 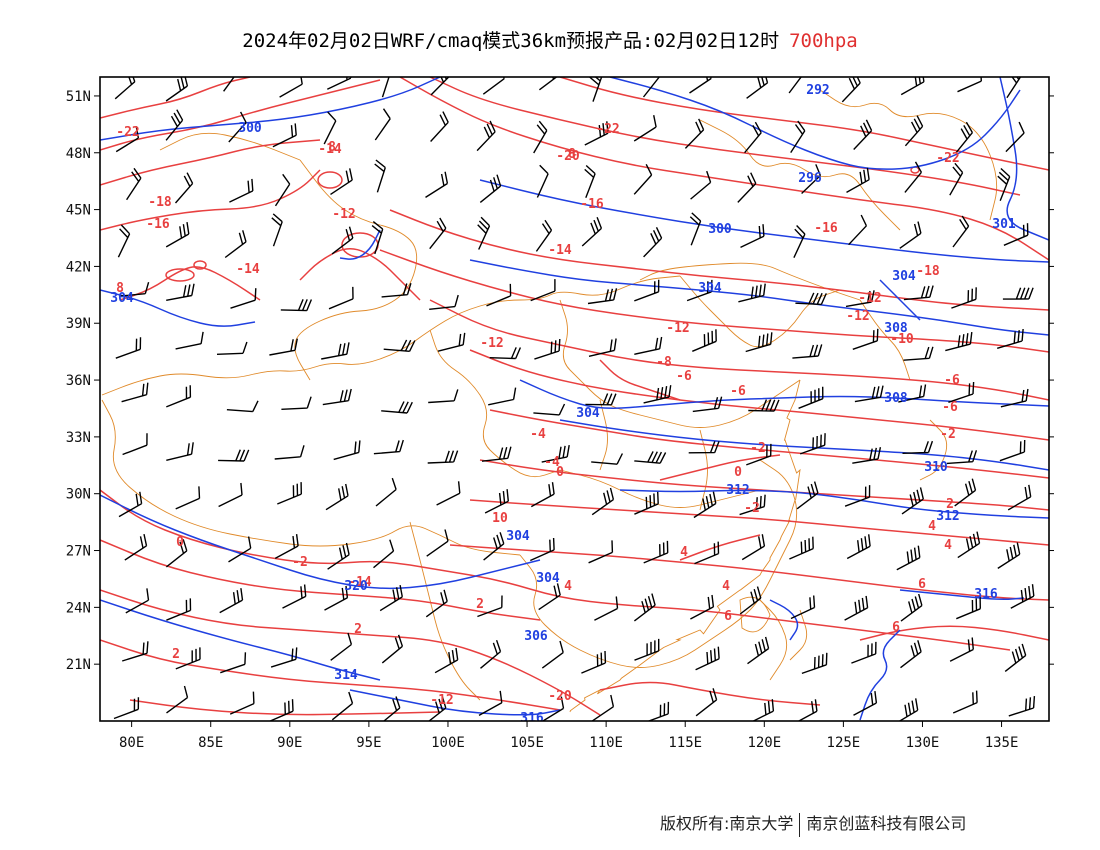 I want to click on height-label: 312, so click(x=737, y=490).